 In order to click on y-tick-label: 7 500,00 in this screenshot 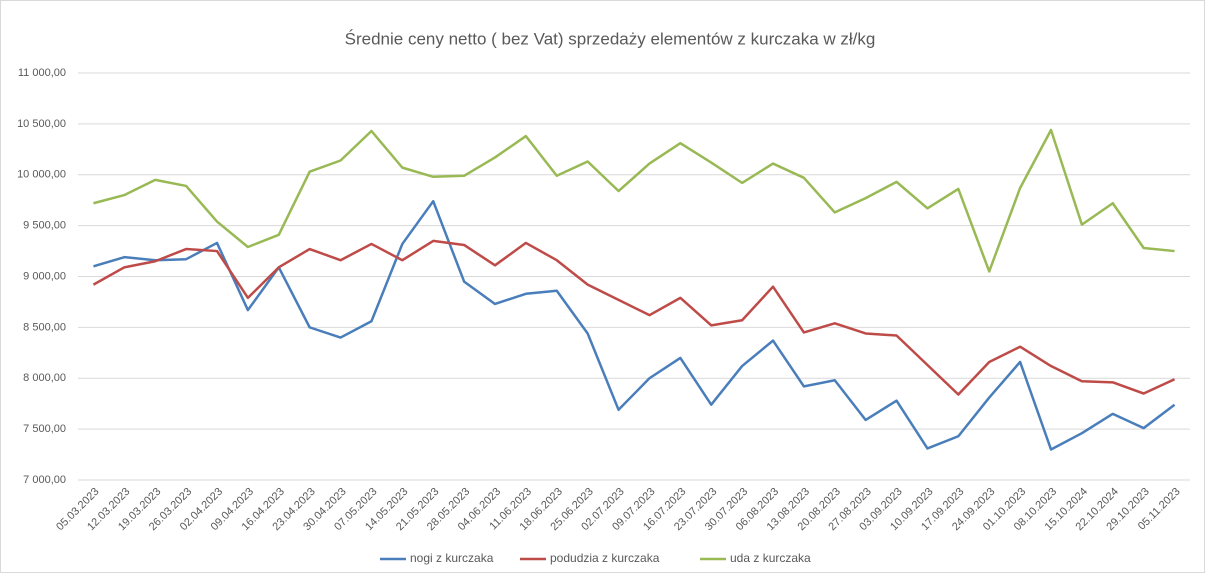, I will do `click(44, 429)`.